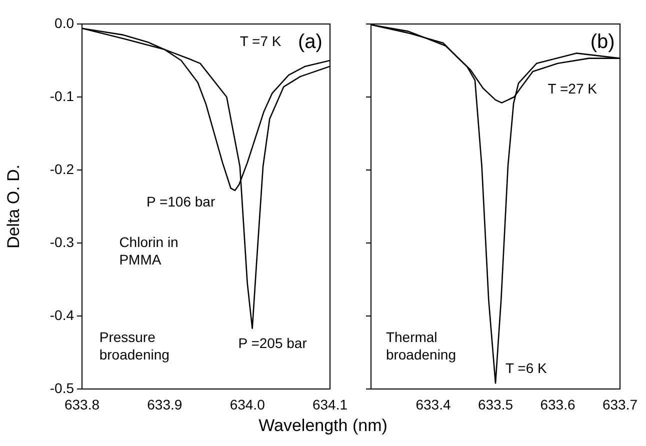 The width and height of the screenshot is (646, 446). What do you see at coordinates (62, 388) in the screenshot?
I see `y-tick-label: -0.5` at bounding box center [62, 388].